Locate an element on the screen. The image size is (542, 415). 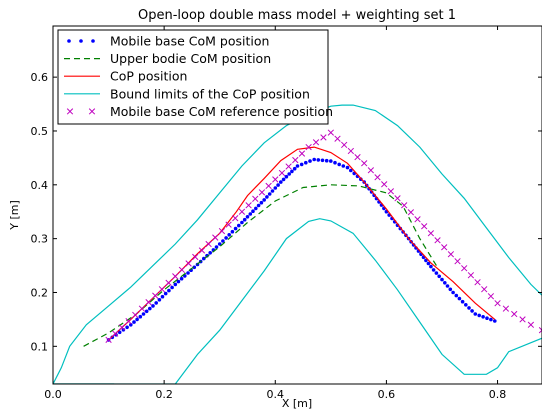
x-tick-label: 0.0 is located at coordinates (53, 394).